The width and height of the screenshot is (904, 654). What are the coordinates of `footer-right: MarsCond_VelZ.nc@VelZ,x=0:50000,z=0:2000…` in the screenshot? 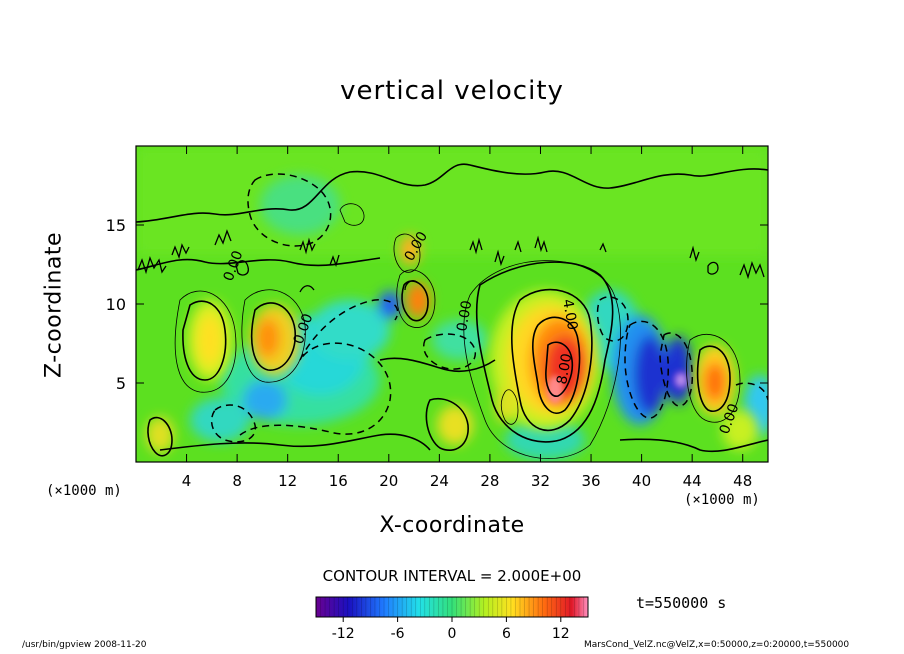 It's located at (717, 645).